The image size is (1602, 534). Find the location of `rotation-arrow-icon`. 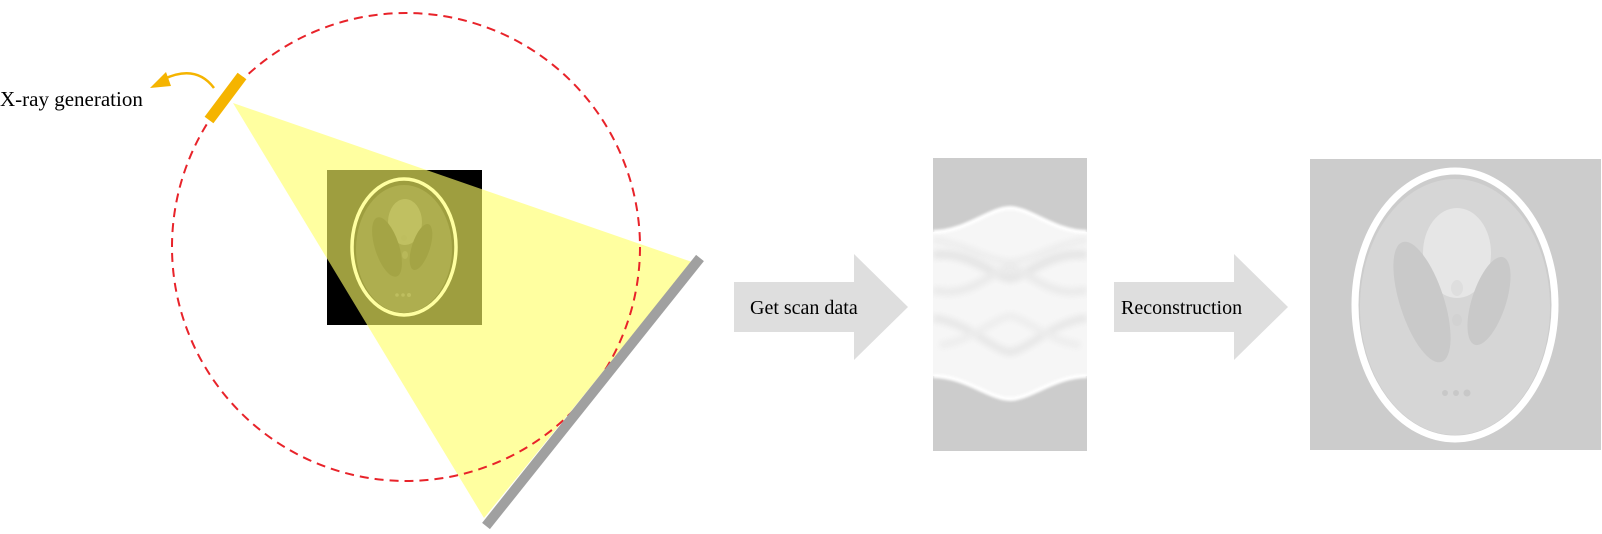

rotation-arrow-icon is located at coordinates (182, 80).